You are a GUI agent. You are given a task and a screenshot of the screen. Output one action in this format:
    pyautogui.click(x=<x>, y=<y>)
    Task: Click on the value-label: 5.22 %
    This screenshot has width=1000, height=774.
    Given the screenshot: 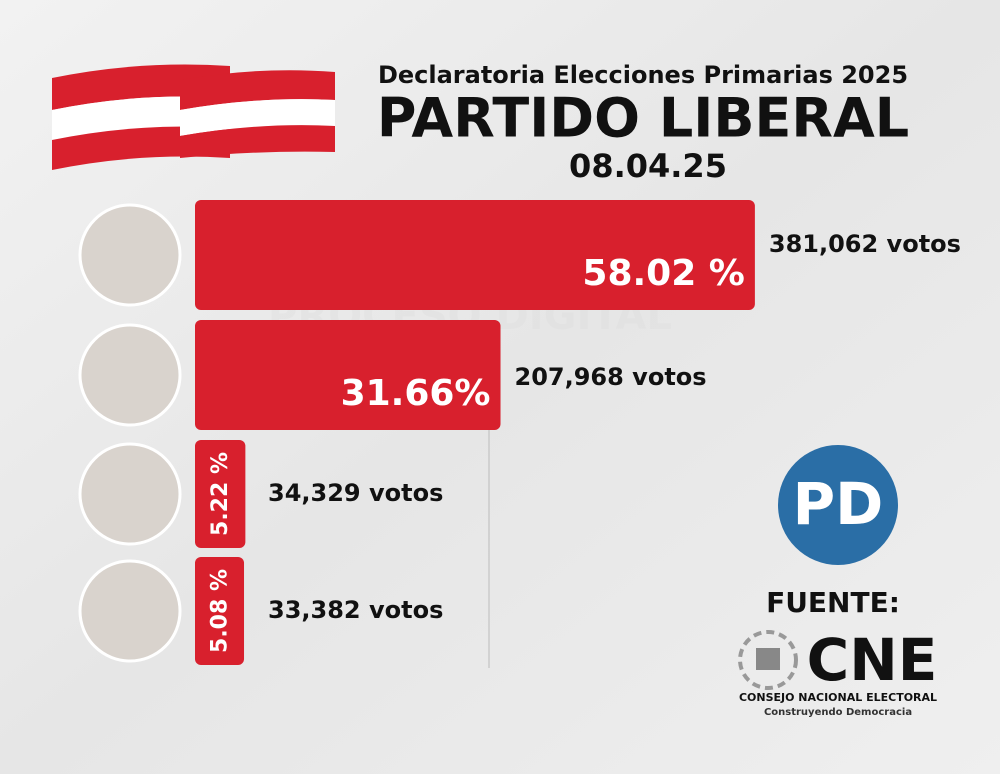 What is the action you would take?
    pyautogui.click(x=220, y=494)
    